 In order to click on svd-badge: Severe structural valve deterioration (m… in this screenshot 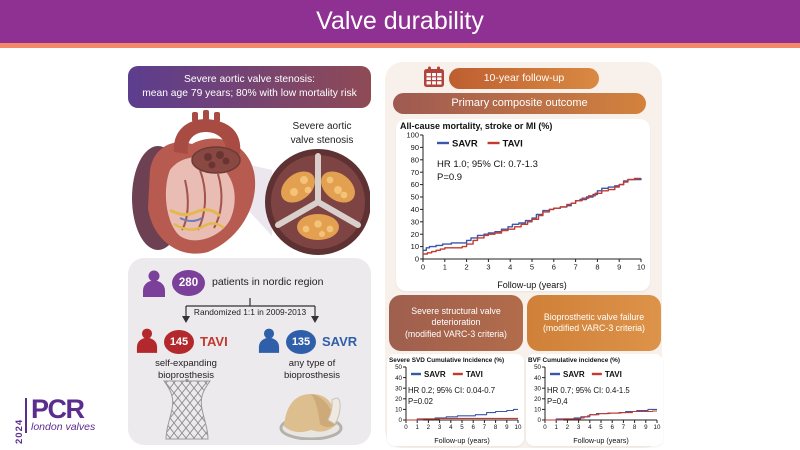, I will do `click(456, 323)`.